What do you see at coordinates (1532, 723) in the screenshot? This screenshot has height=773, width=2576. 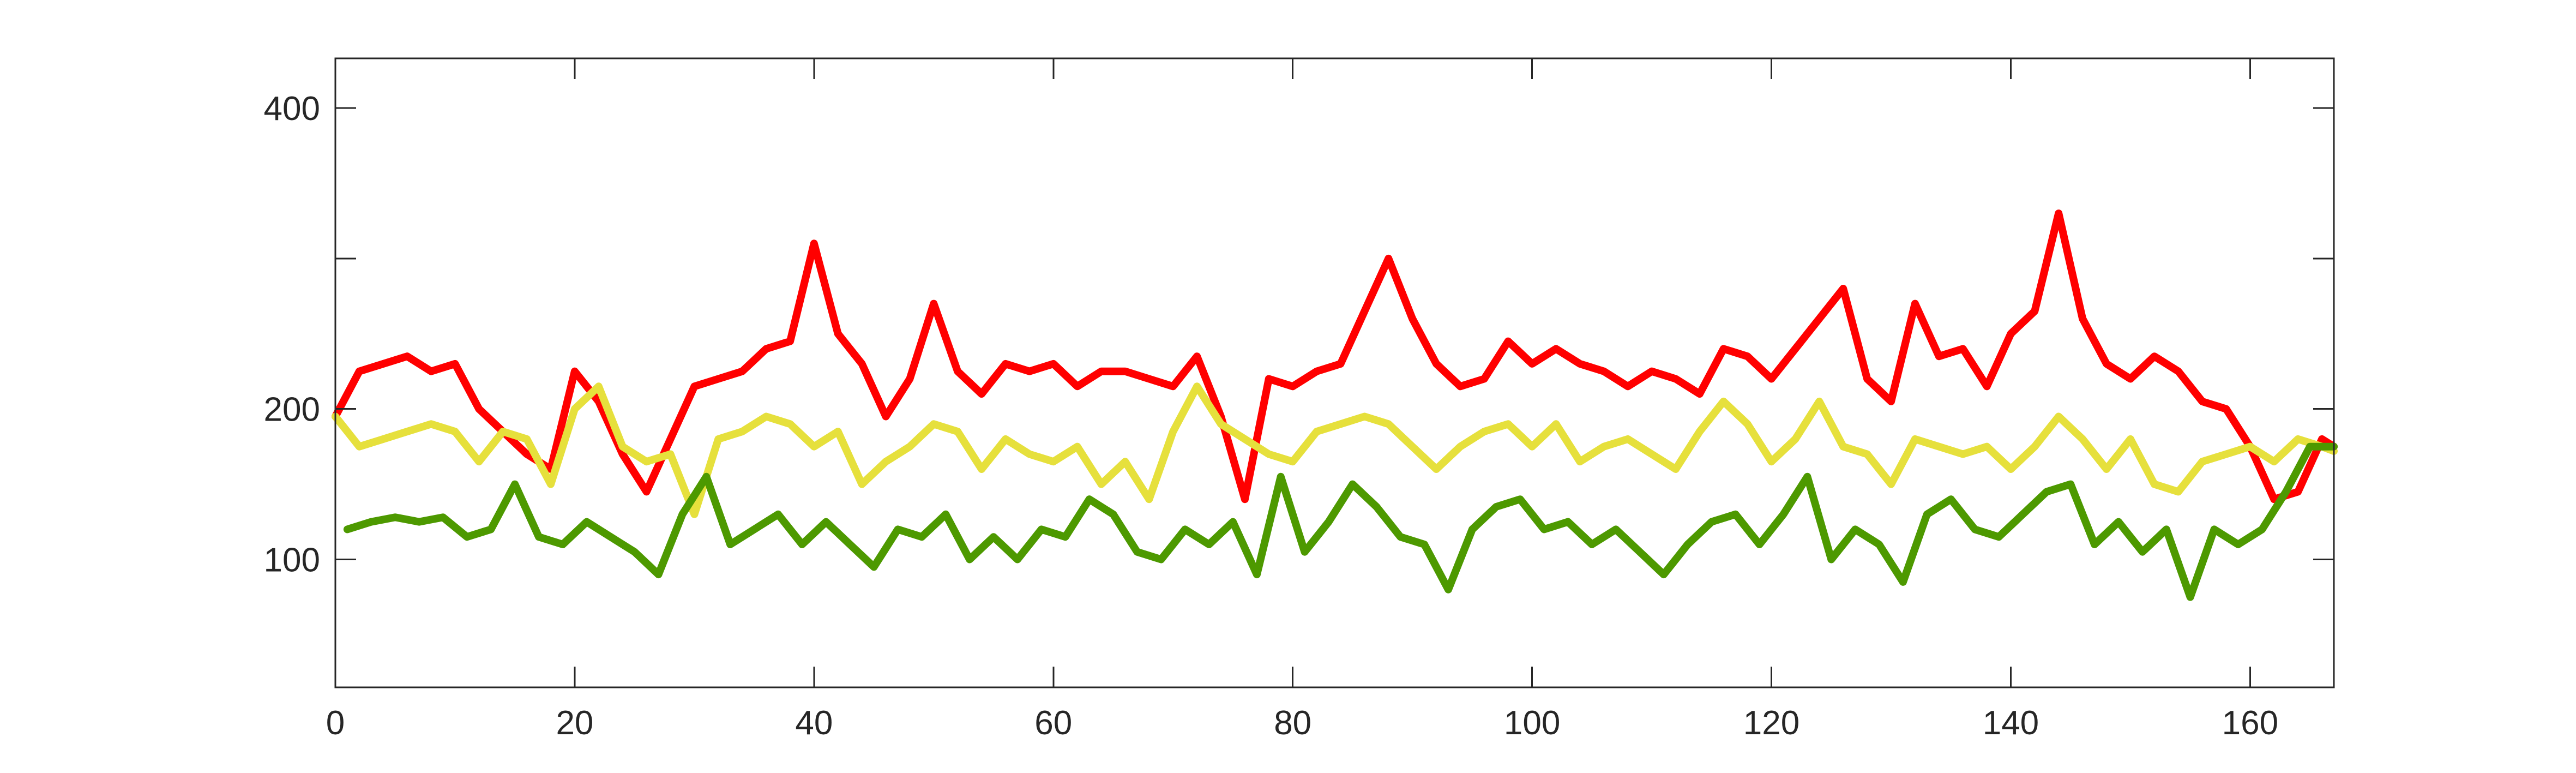 I see `x-tick-label: 100` at bounding box center [1532, 723].